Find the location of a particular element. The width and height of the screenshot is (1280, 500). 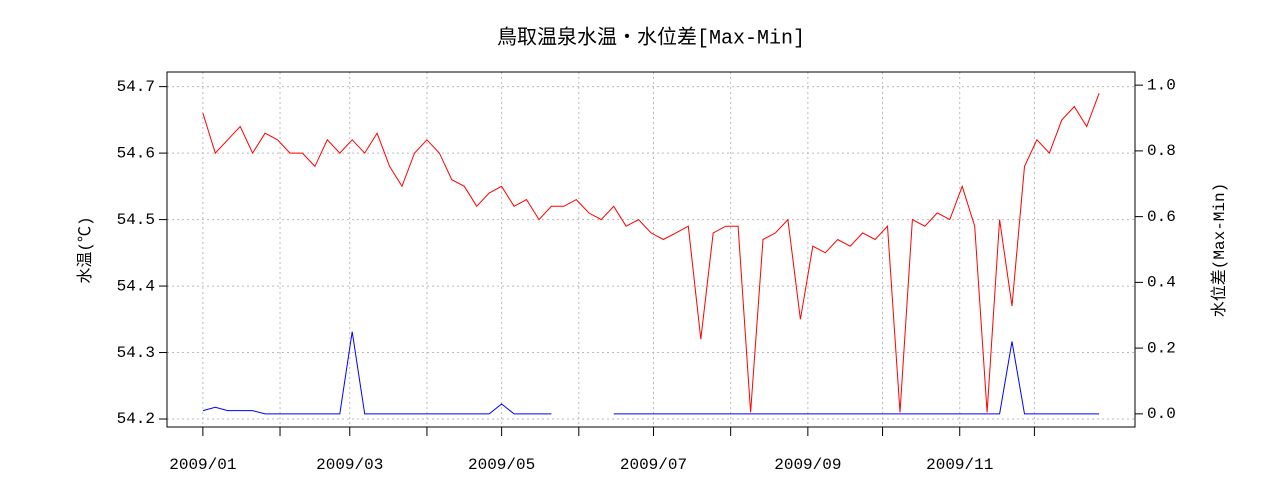

y-tick-label: 54.3 is located at coordinates (136, 353).